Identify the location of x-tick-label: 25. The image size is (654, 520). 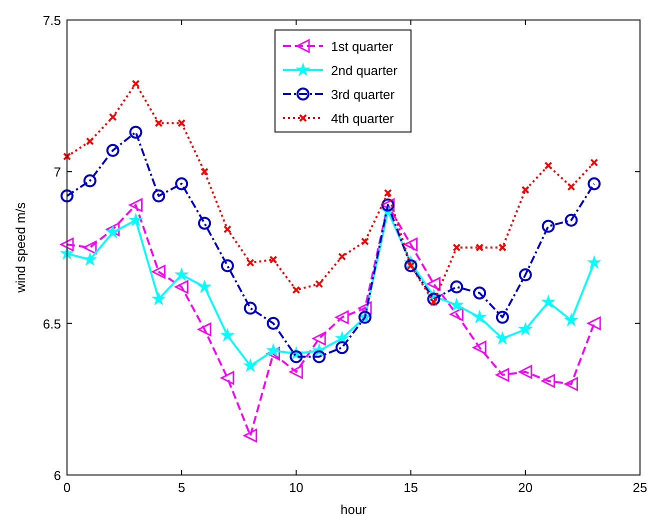
(640, 487).